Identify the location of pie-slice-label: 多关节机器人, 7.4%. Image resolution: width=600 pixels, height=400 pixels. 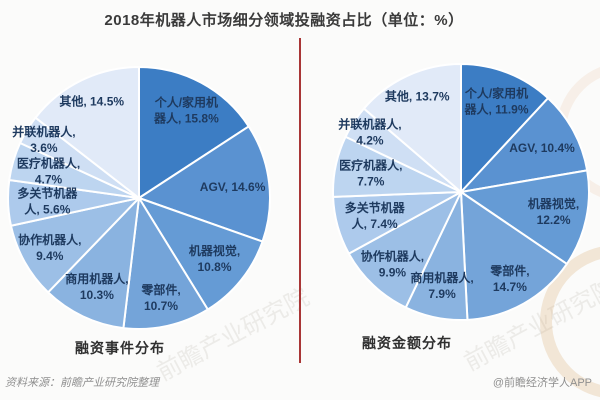
(375, 215).